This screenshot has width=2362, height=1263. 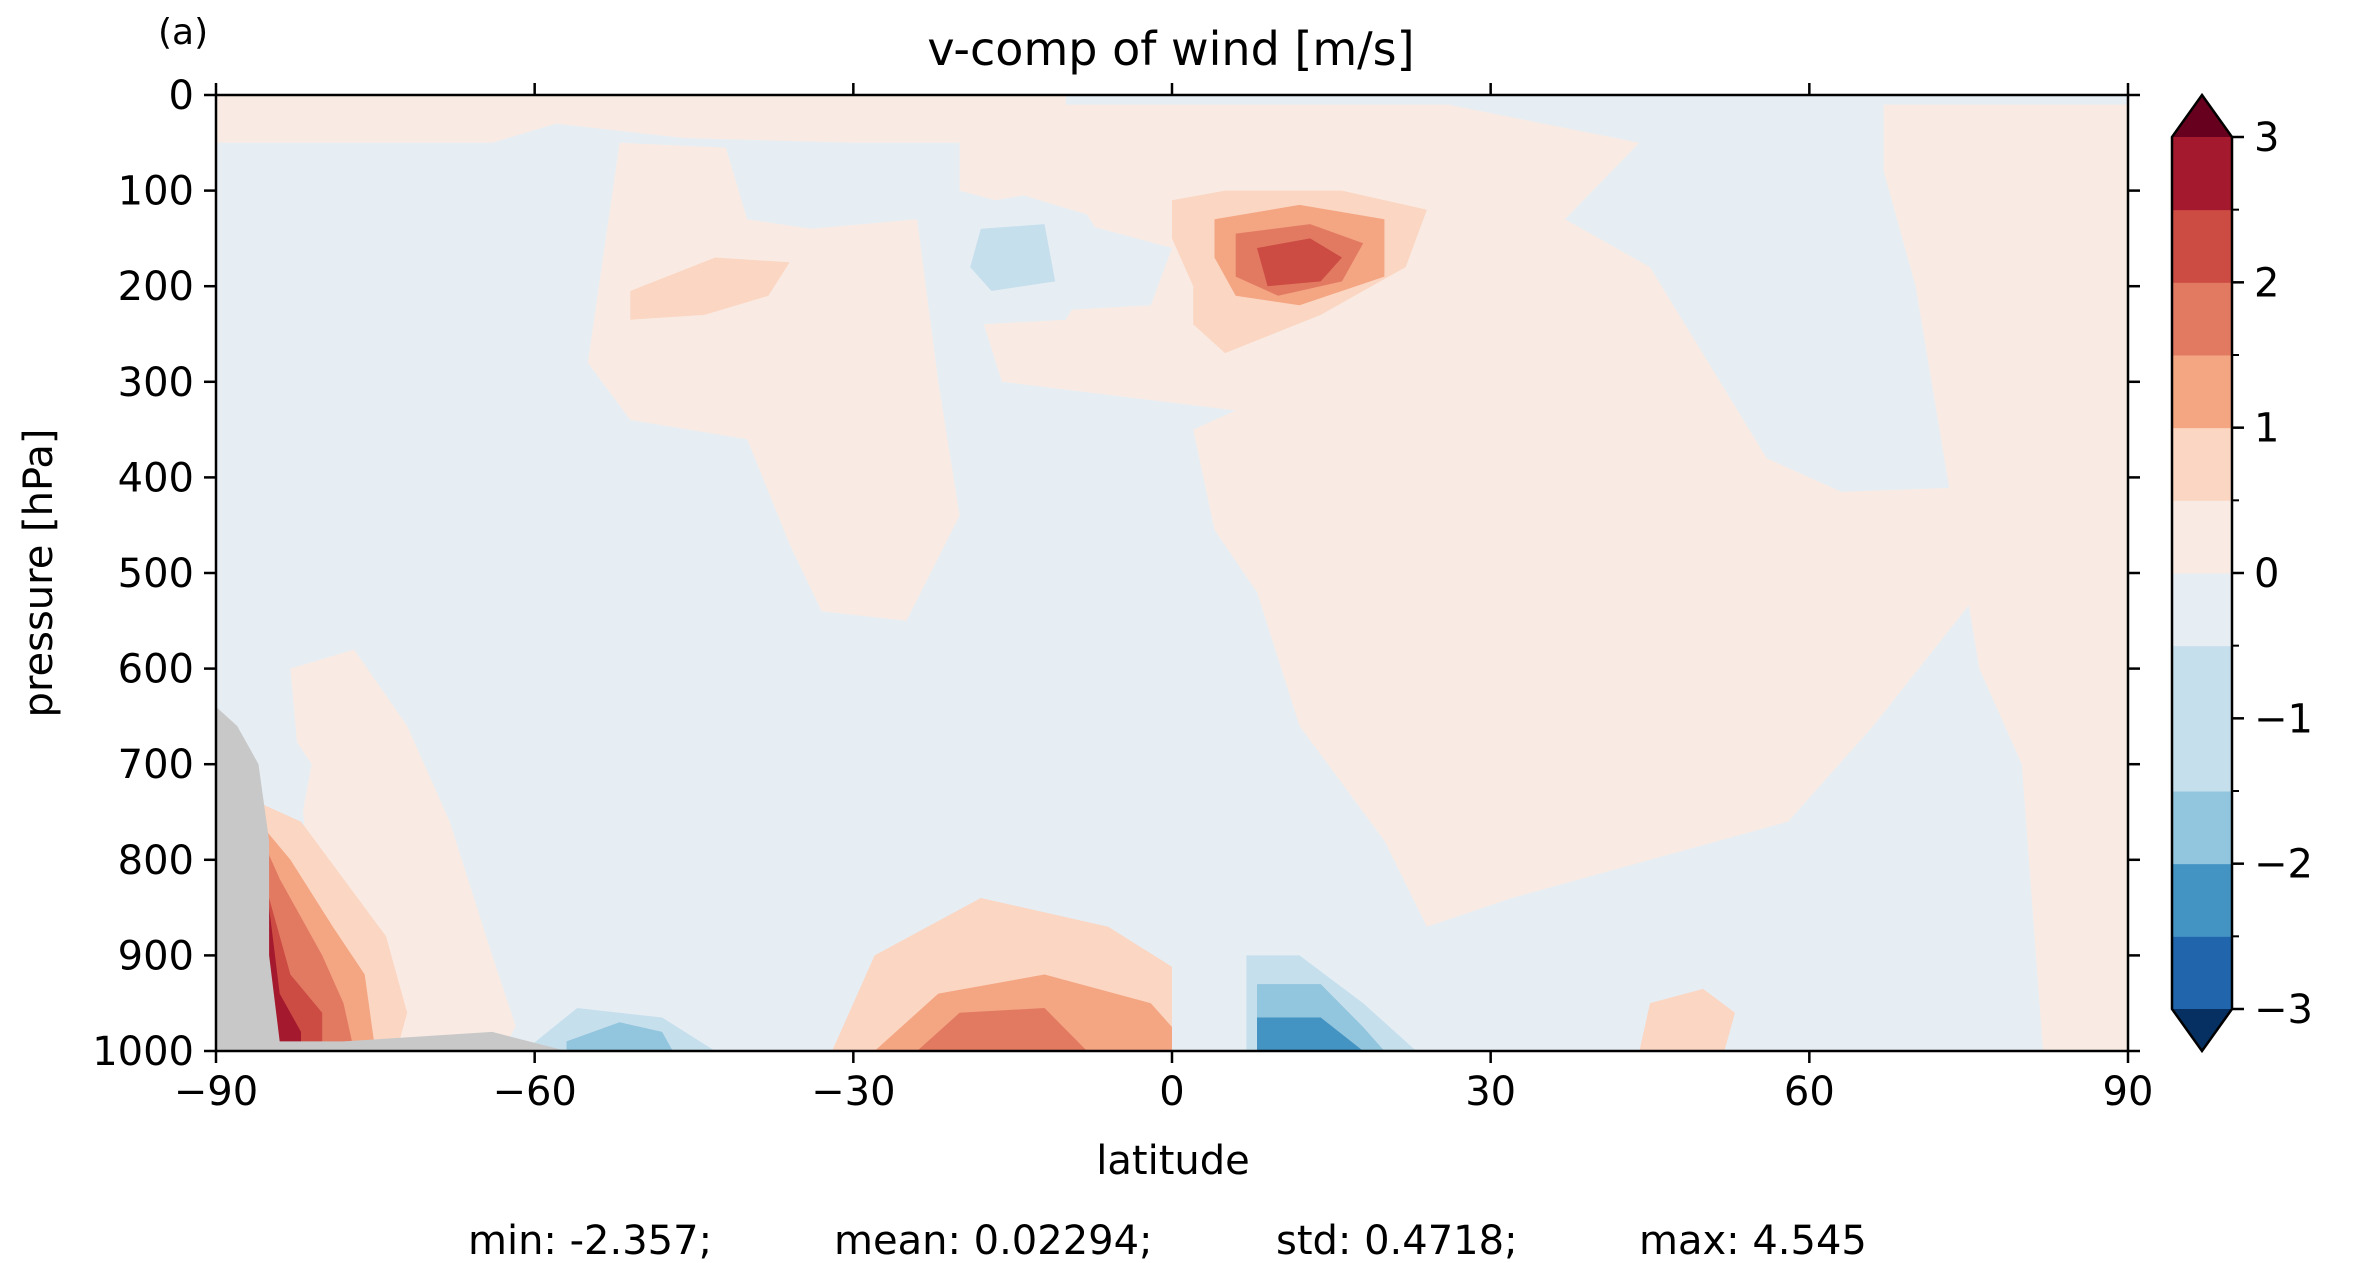 I want to click on x-axis-label: latitude, so click(x=1172, y=1161).